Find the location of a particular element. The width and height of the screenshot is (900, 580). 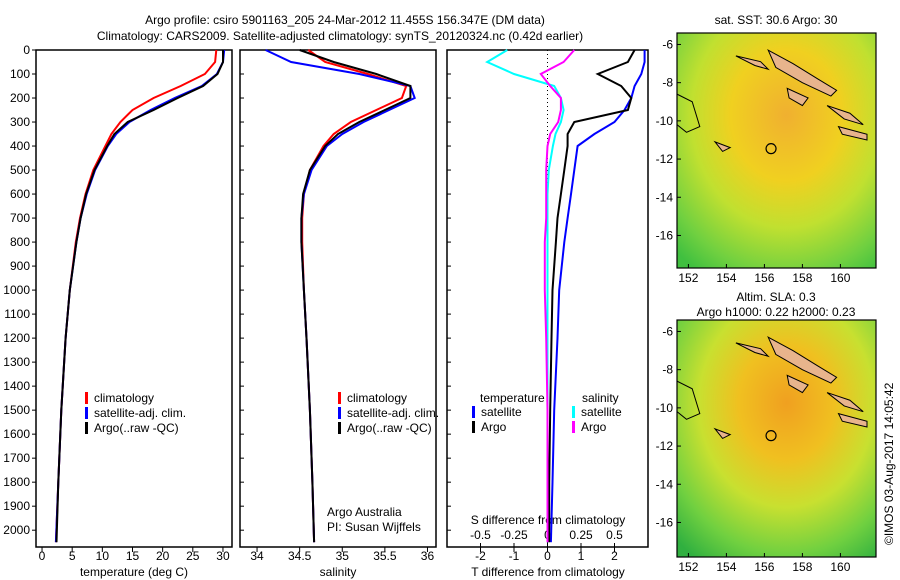

y-tick-label: 1200 is located at coordinates (16, 338).